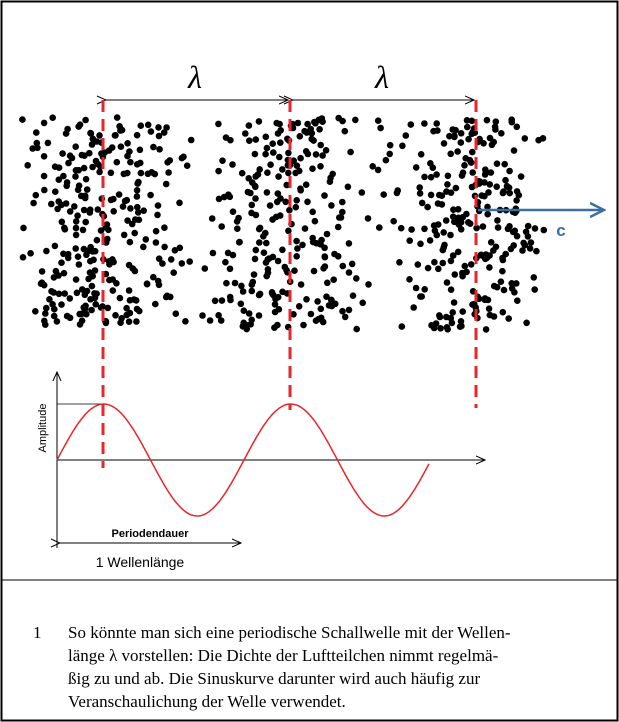 The height and width of the screenshot is (722, 619). I want to click on period-label: Periodendauer, so click(150, 534).